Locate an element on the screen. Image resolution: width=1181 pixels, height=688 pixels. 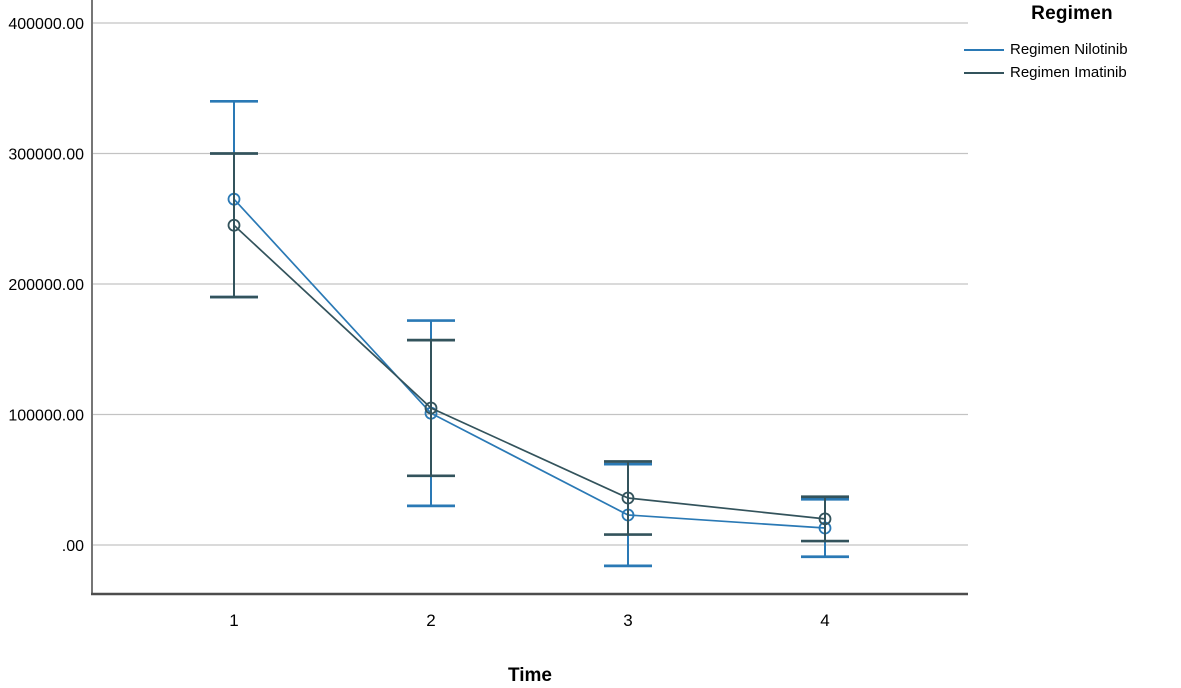
x-axis-title: Time is located at coordinates (530, 675).